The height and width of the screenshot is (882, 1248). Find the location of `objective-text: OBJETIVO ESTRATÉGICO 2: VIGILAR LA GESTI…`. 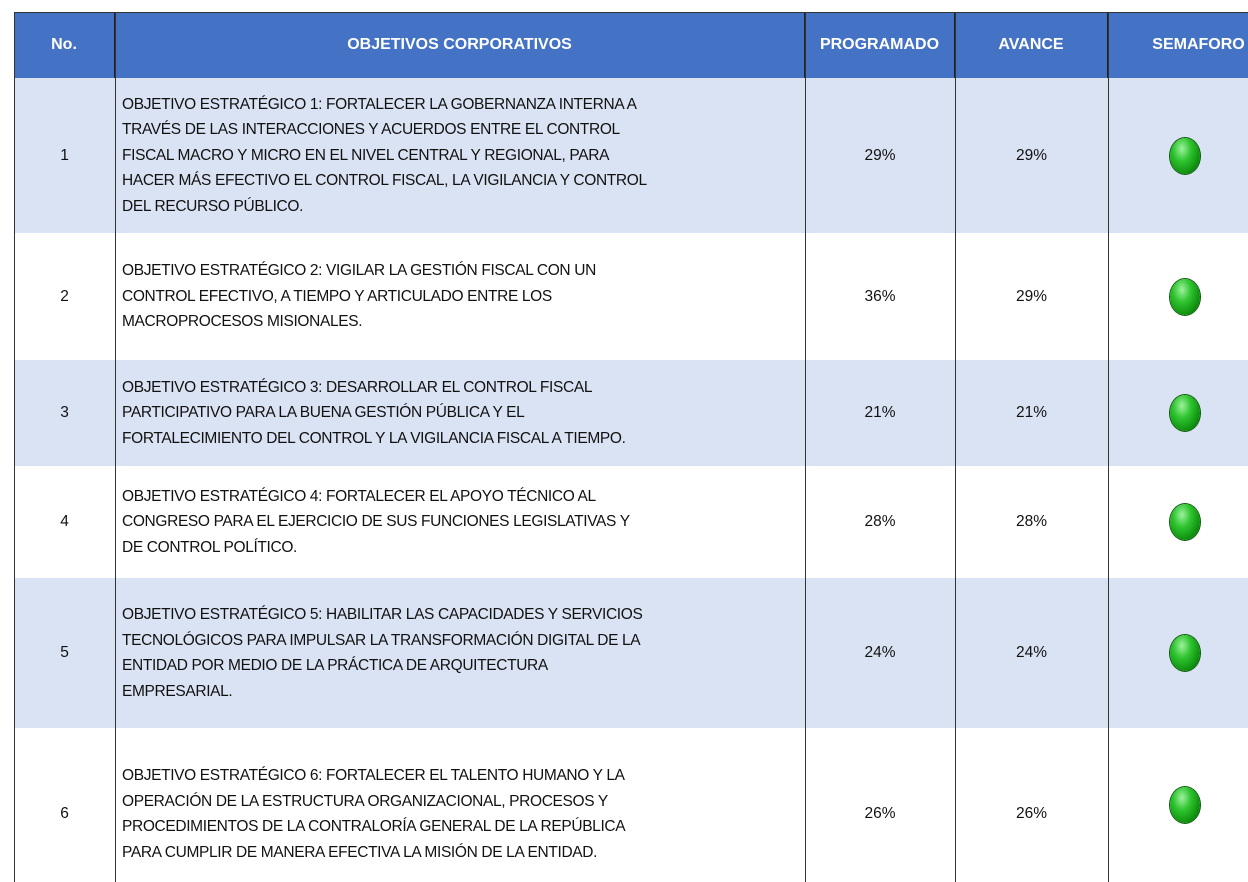

objective-text: OBJETIVO ESTRATÉGICO 2: VIGILAR LA GESTI… is located at coordinates (359, 296).